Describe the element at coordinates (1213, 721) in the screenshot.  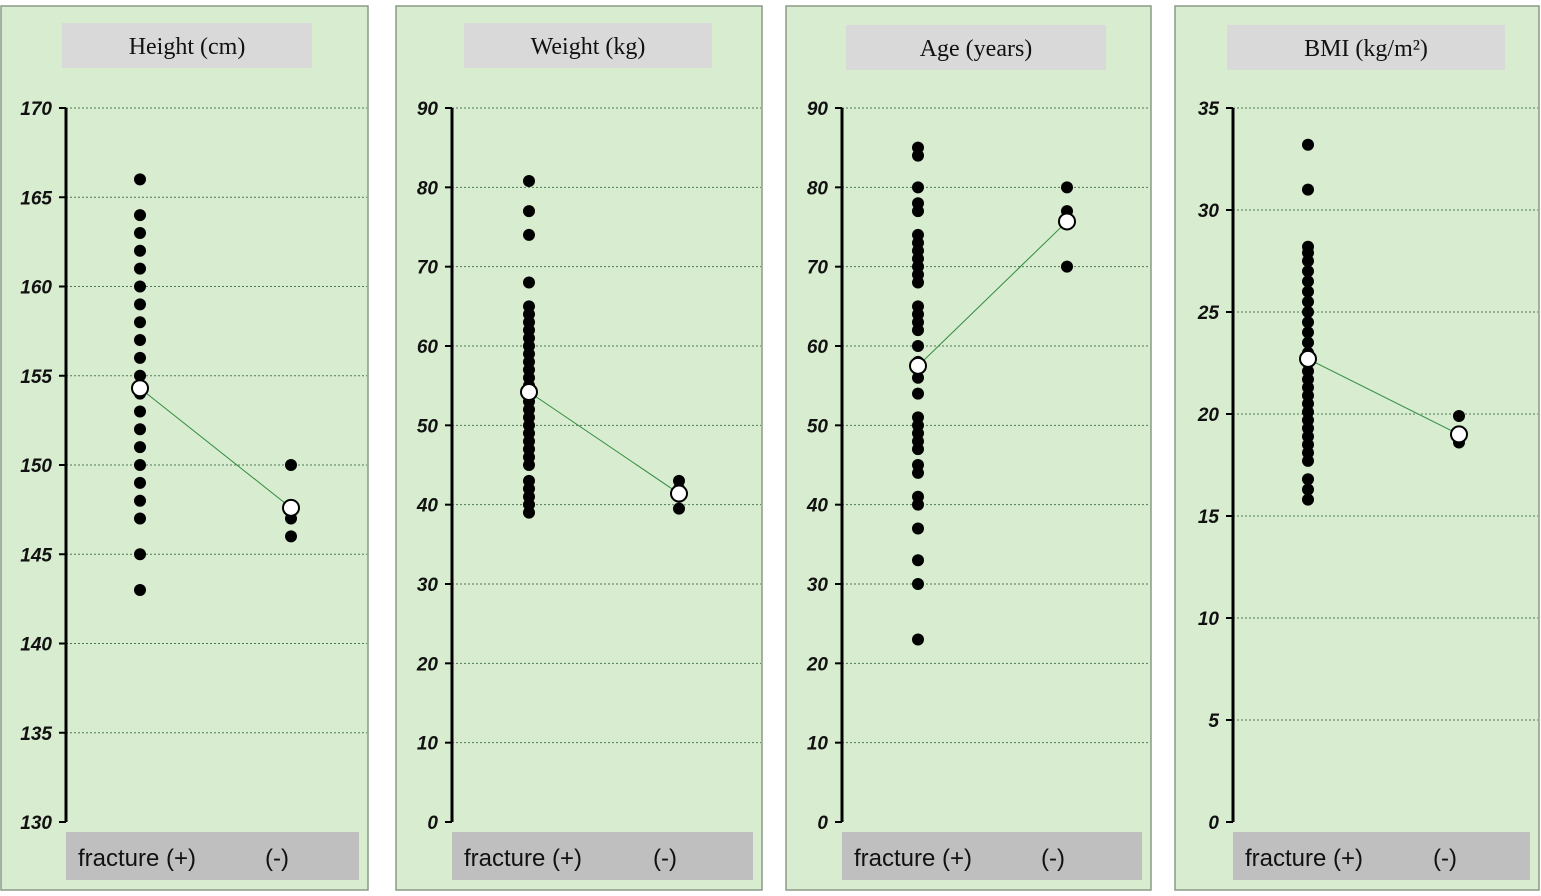
I see `y-tick-label: 5` at that location.